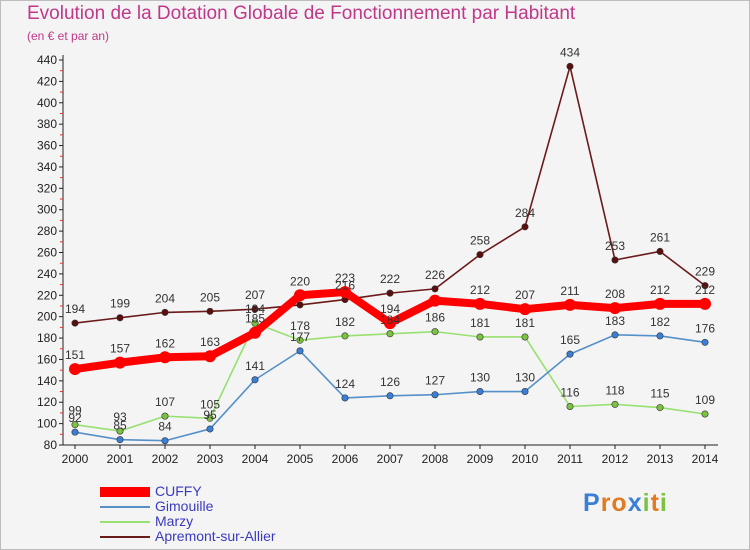 Image resolution: width=750 pixels, height=550 pixels. What do you see at coordinates (165, 402) in the screenshot?
I see `data-label: 107` at bounding box center [165, 402].